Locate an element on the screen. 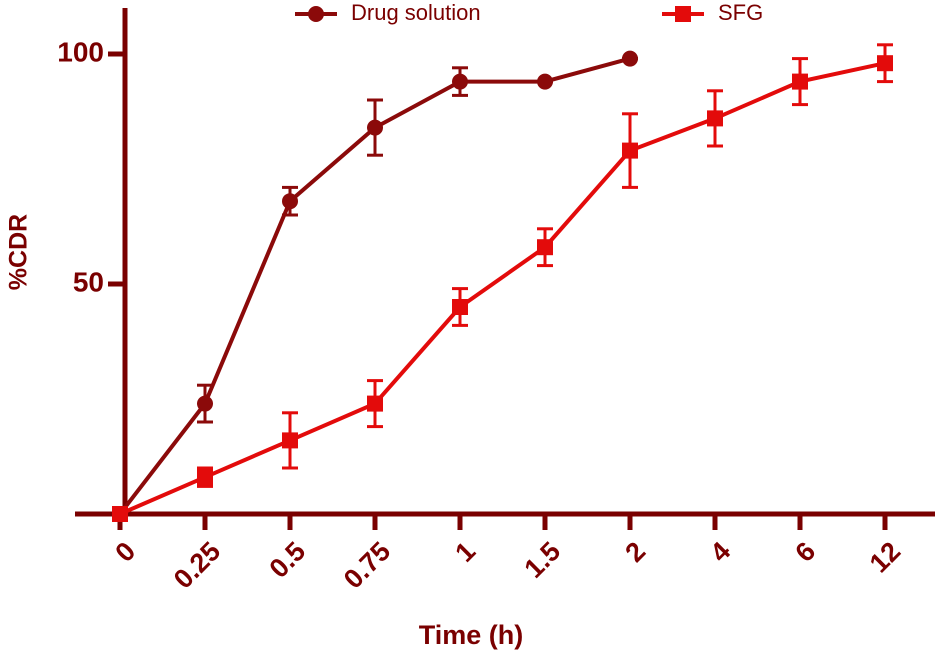 Image resolution: width=935 pixels, height=661 pixels. y-tick-label: 100 is located at coordinates (80, 51).